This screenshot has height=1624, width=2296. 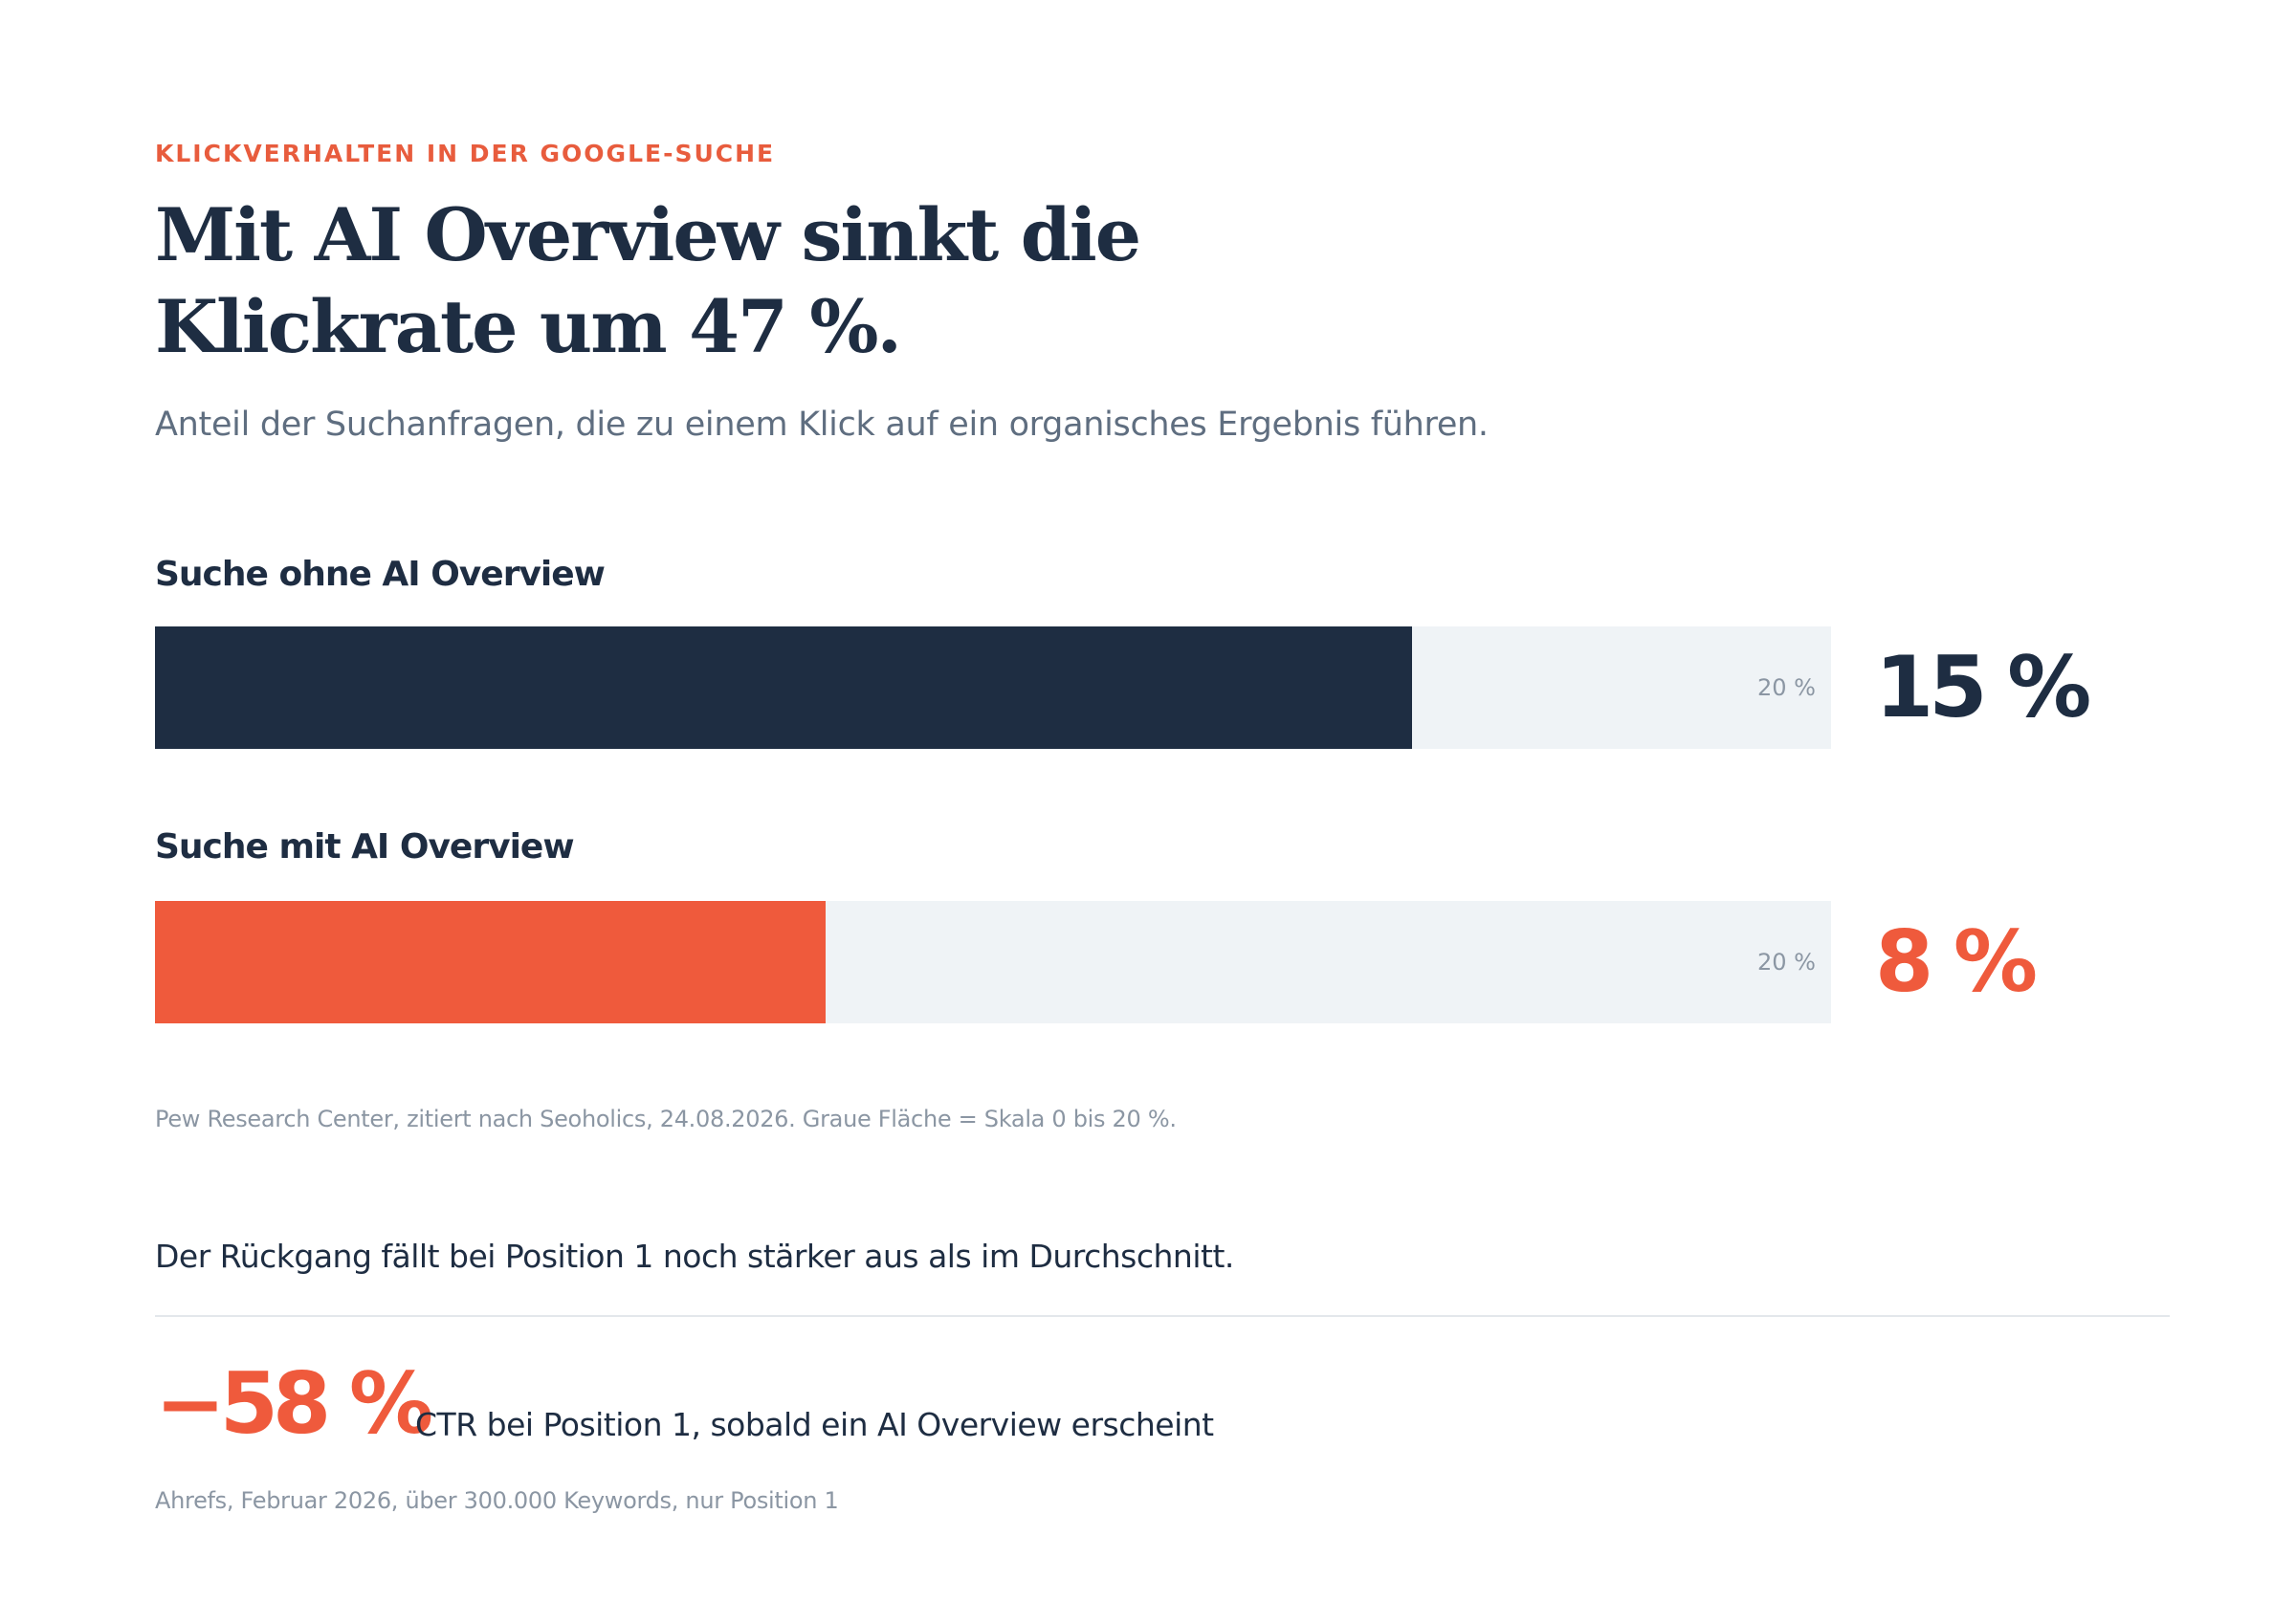 I want to click on bar-value-ohne: 15 %, so click(x=1983, y=687).